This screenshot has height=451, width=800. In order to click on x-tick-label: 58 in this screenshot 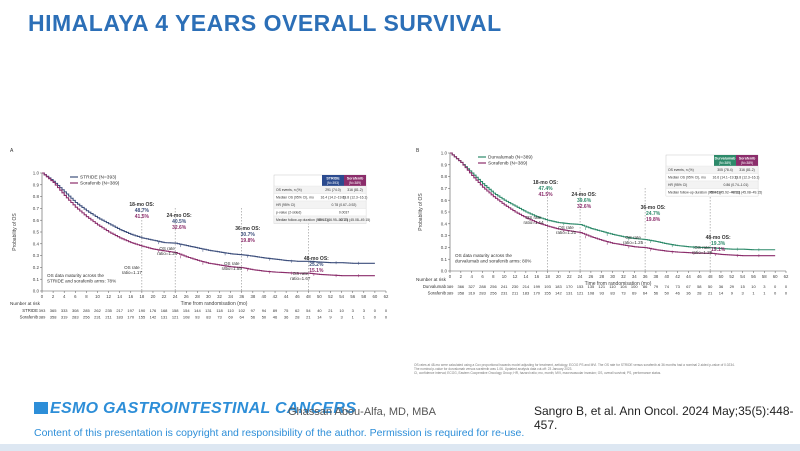, I will do `click(764, 276)`.